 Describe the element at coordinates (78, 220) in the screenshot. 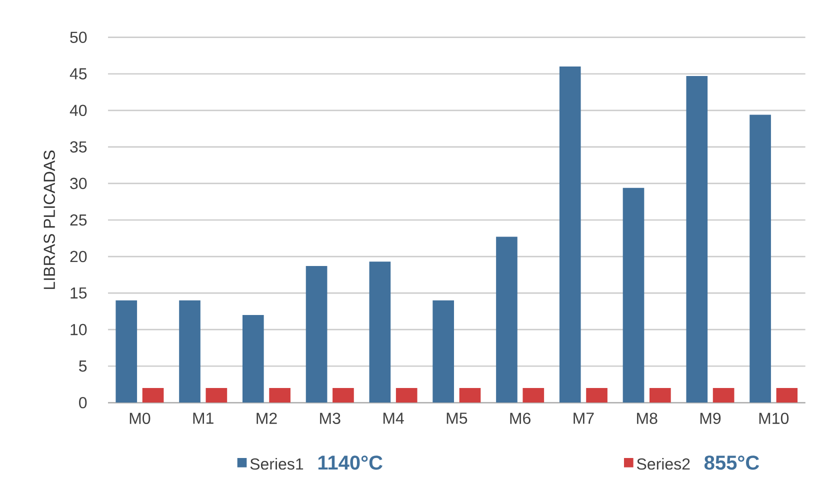

I see `y-tick-label: 25` at that location.